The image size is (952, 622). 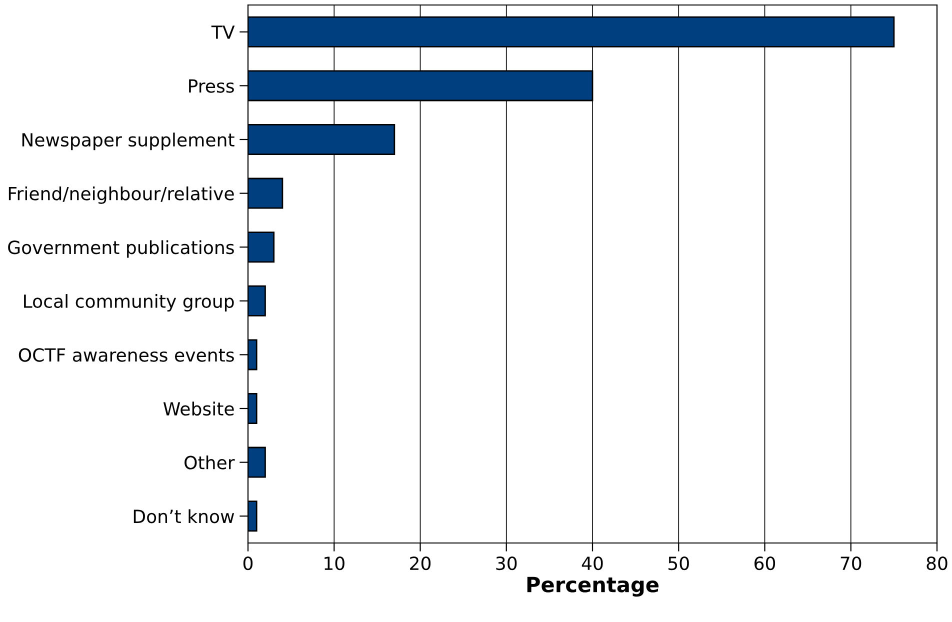 What do you see at coordinates (121, 249) in the screenshot?
I see `y-tick-label: Government publications` at bounding box center [121, 249].